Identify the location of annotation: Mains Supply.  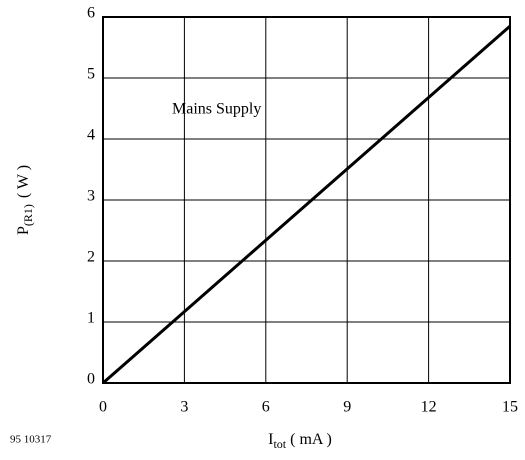
(216, 109).